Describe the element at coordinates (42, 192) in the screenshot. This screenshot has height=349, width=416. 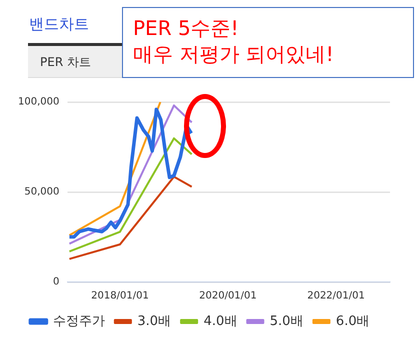
I see `y-tick-label: 50,000` at that location.